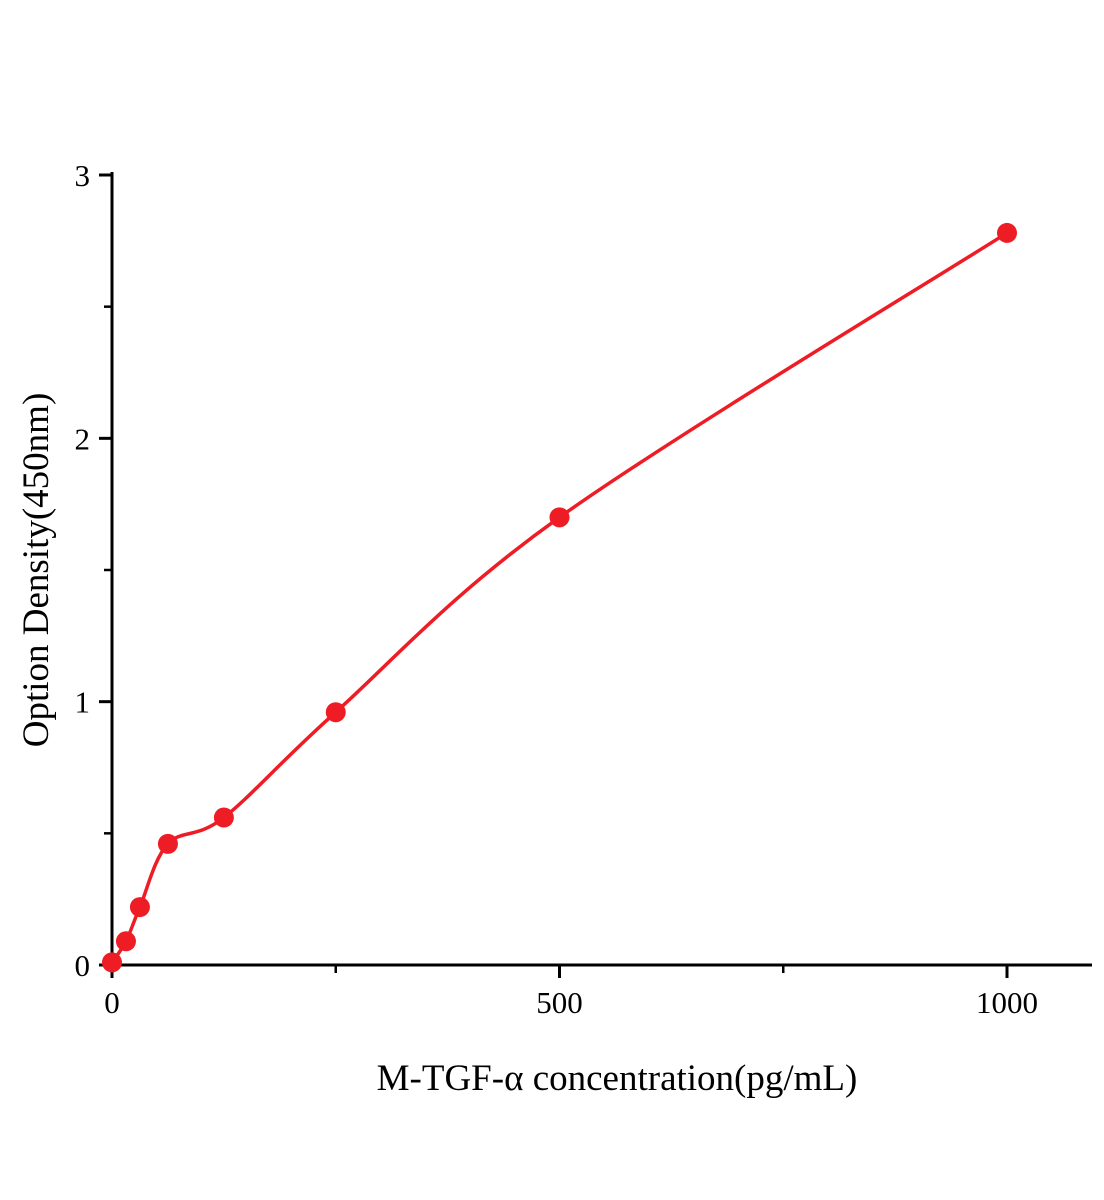 This screenshot has height=1200, width=1104. I want to click on x-tick-label: 500, so click(559, 1002).